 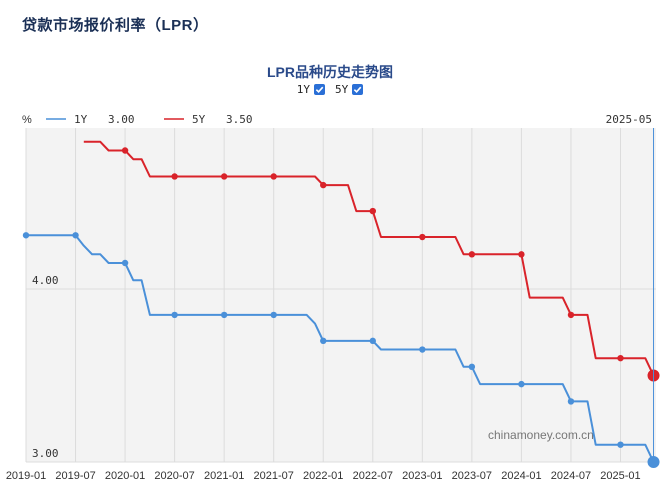 I want to click on x-tick-label: 2025-01, so click(x=620, y=476).